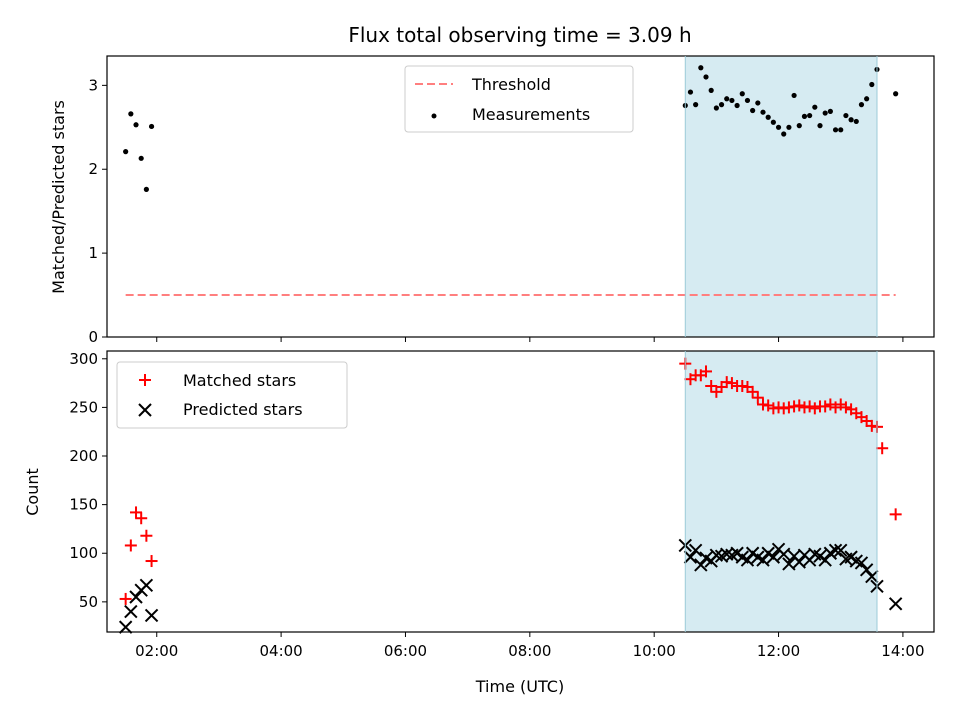  What do you see at coordinates (97, 211) in the screenshot?
I see `top-y-ticks: 0 1 2 3` at bounding box center [97, 211].